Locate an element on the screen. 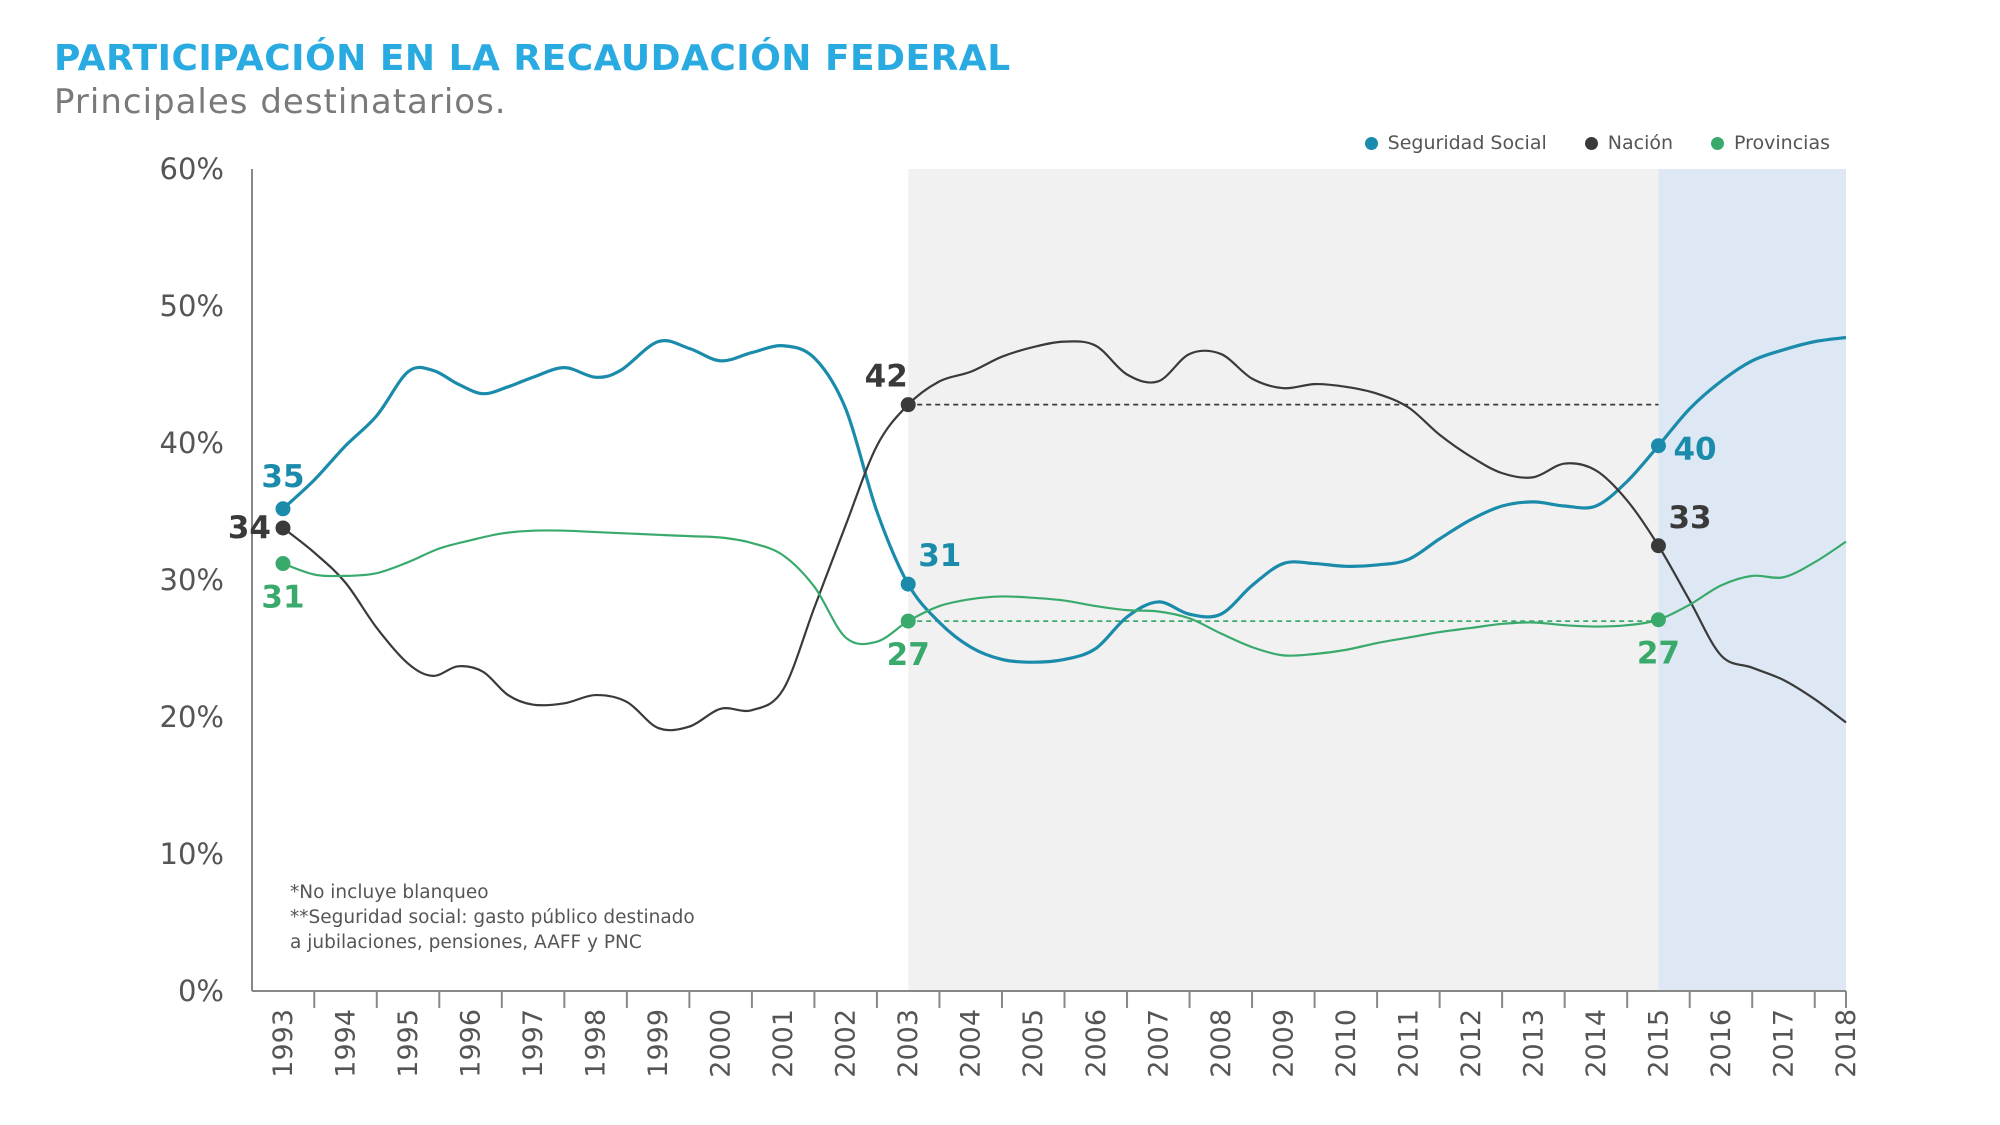 This screenshot has width=2000, height=1125. x-tick-label: 2007 is located at coordinates (1158, 1043).